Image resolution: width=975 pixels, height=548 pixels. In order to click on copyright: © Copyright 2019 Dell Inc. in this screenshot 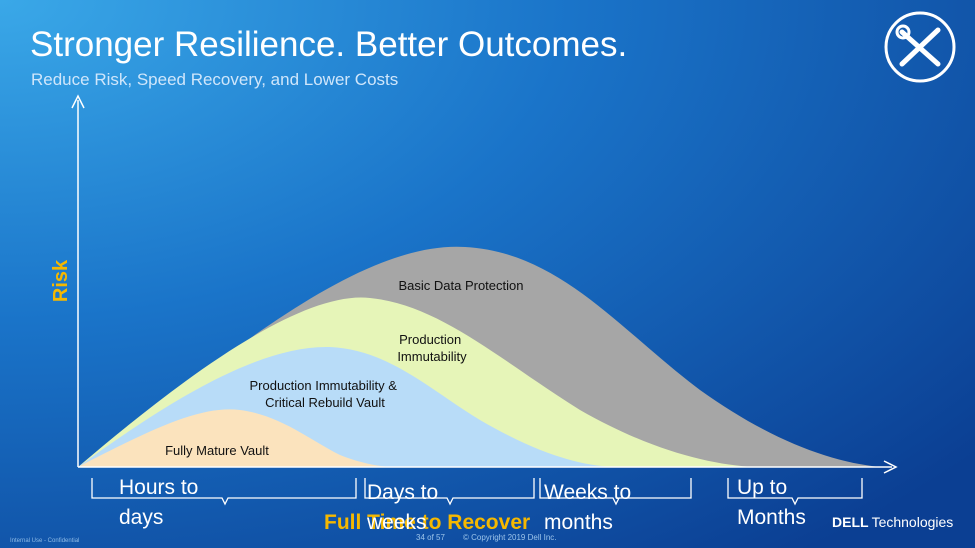, I will do `click(510, 537)`.